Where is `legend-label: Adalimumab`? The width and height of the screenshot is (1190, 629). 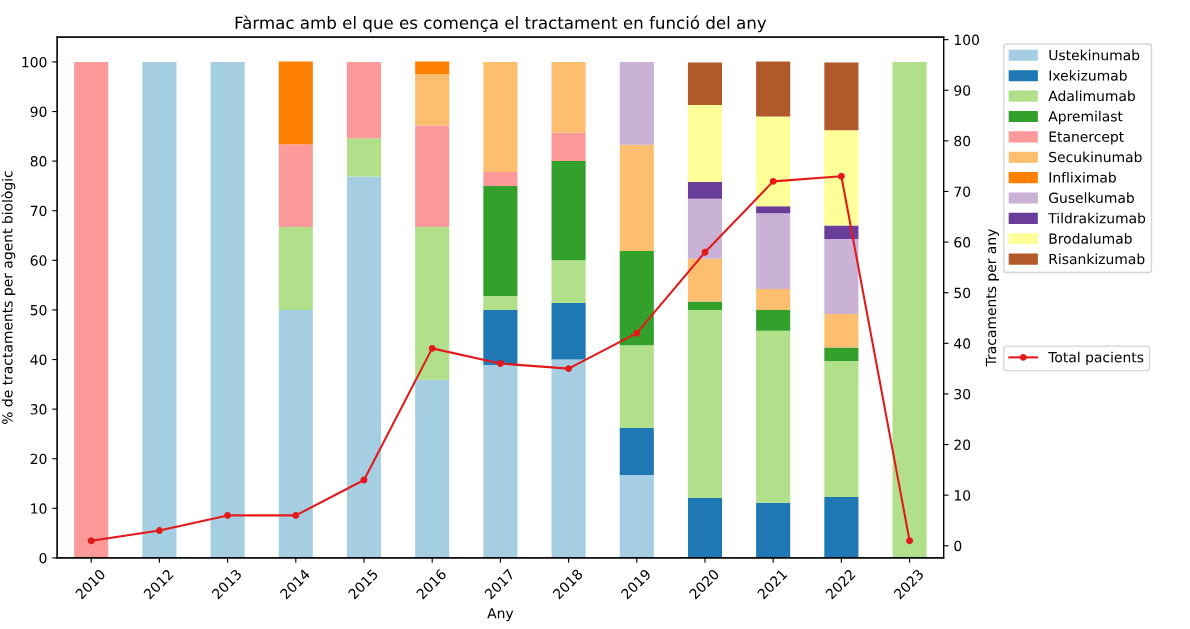 legend-label: Adalimumab is located at coordinates (1091, 96).